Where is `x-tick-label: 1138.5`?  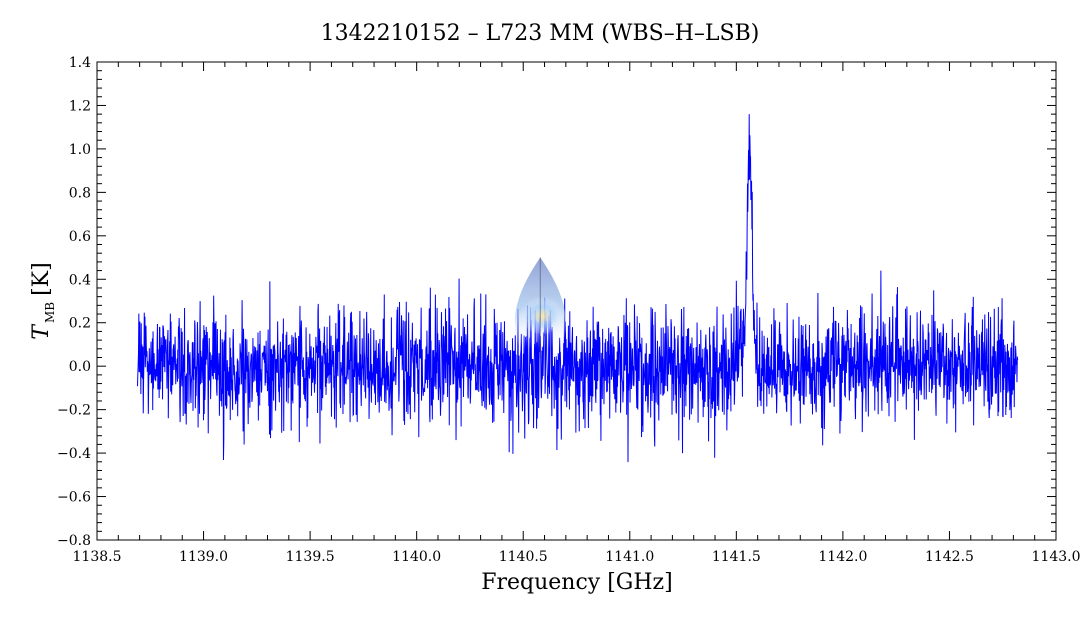 x-tick-label: 1138.5 is located at coordinates (97, 557).